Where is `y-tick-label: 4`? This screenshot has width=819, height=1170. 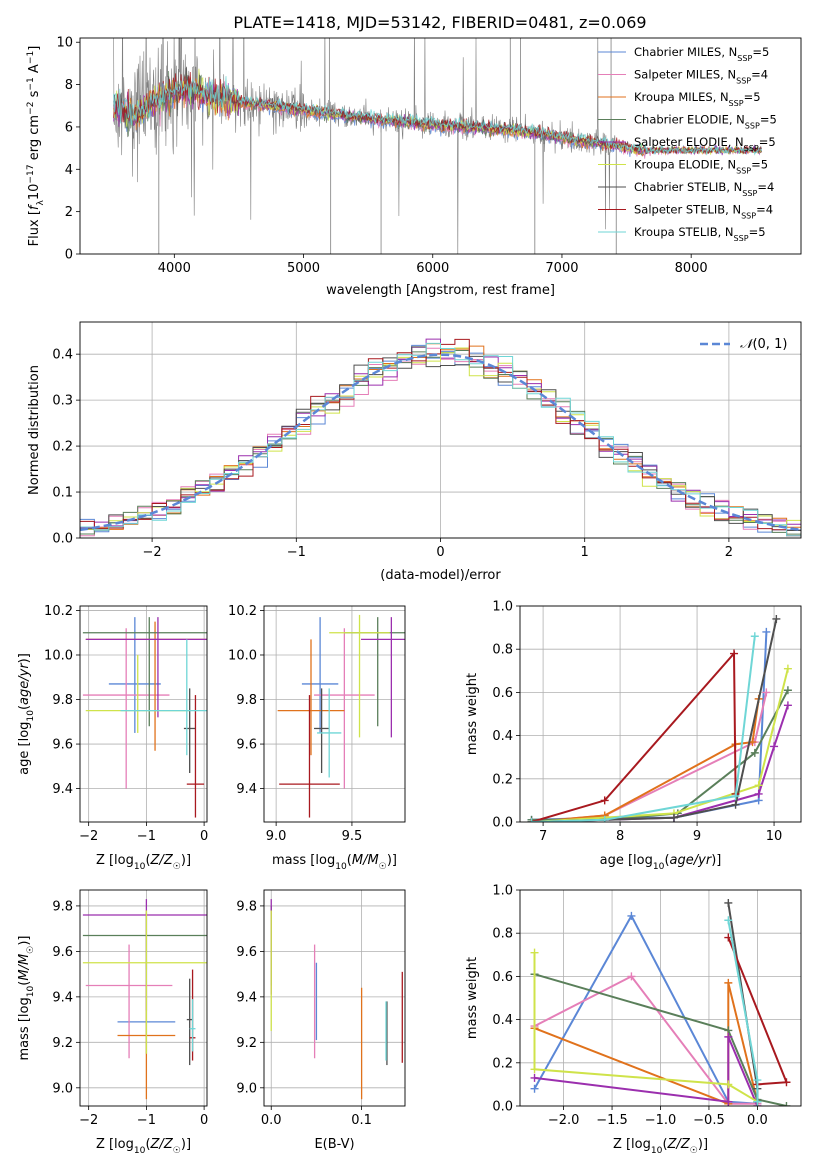
y-tick-label: 4 is located at coordinates (69, 170).